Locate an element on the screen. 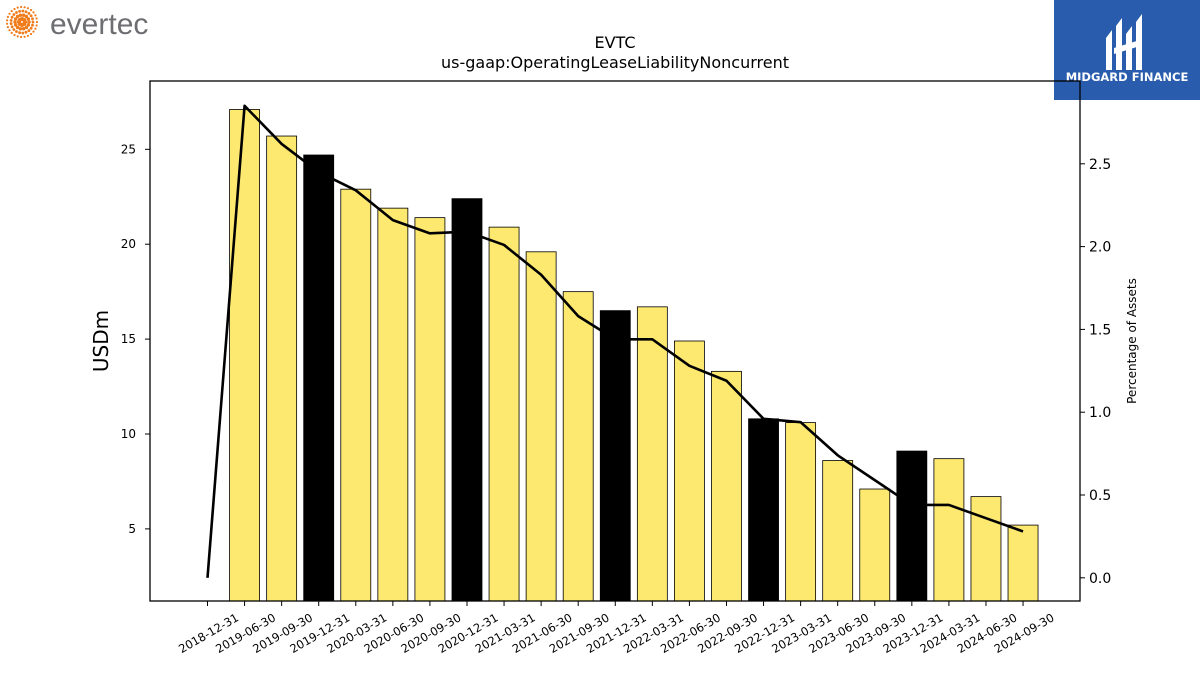  evertec-logo: evertec is located at coordinates (100, 24).